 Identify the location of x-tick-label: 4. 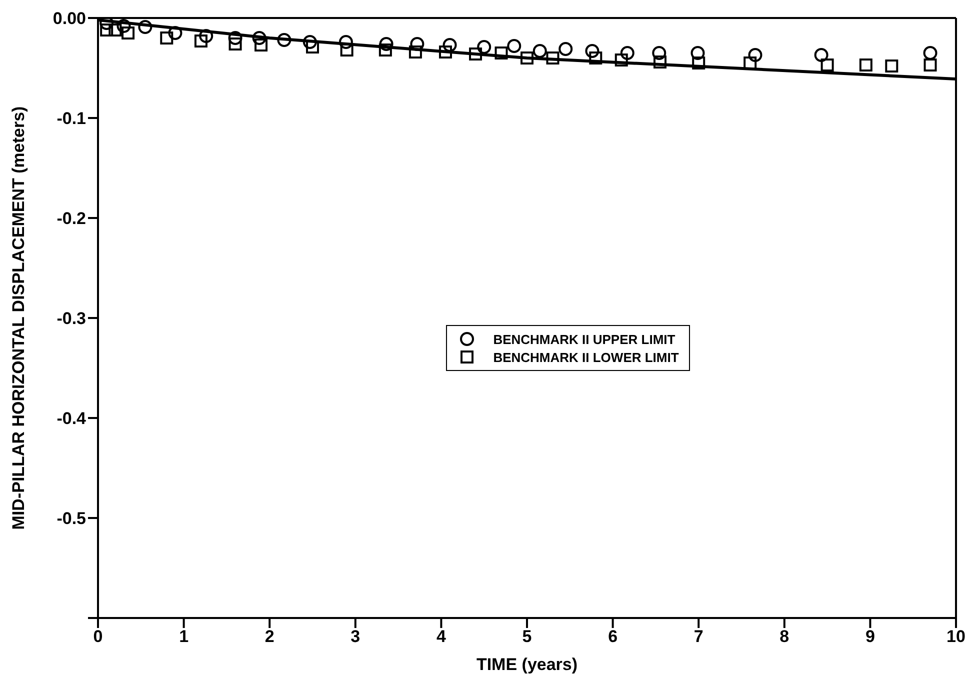
(441, 636).